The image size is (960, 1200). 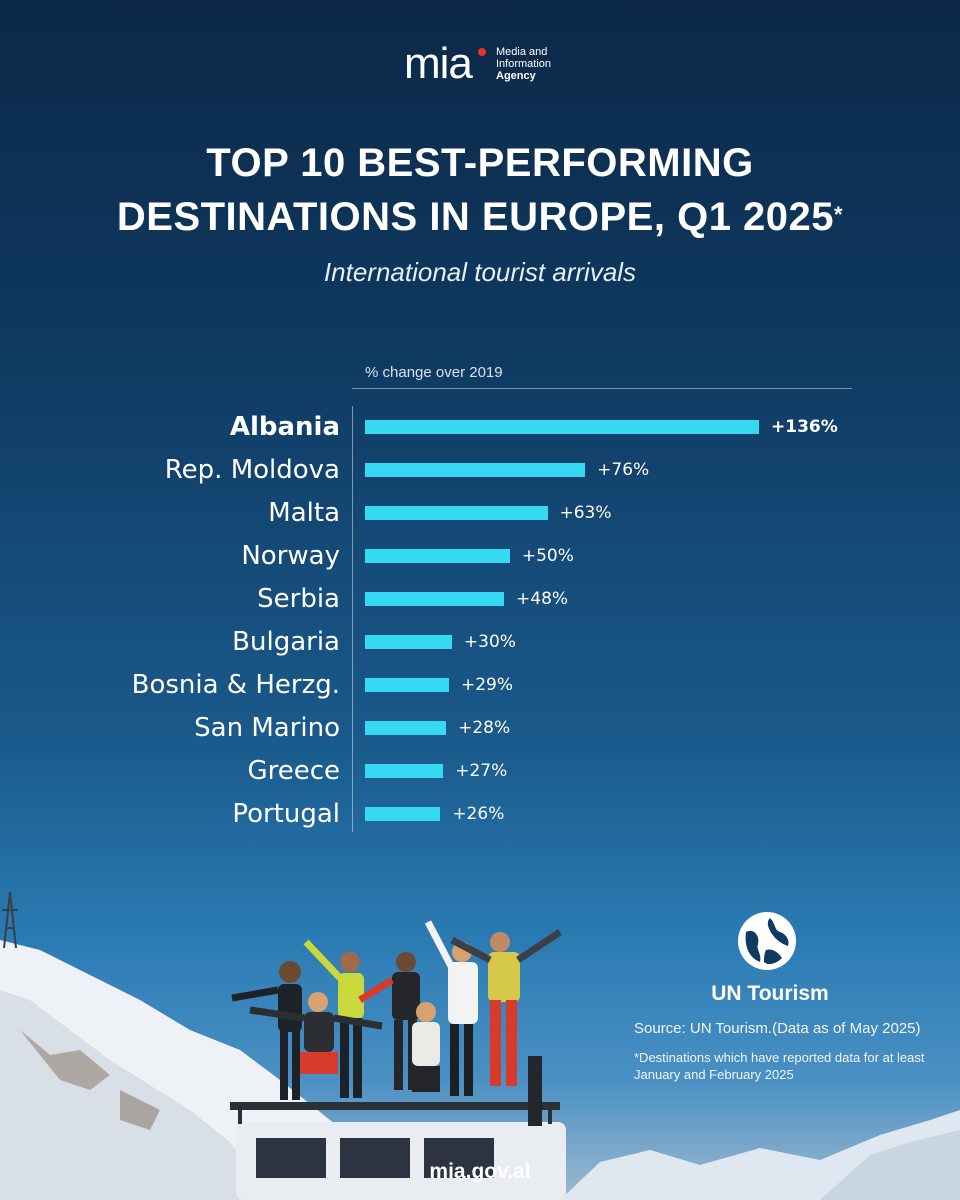 What do you see at coordinates (480, 163) in the screenshot?
I see `page-title-line-1: TOP 10 BEST-PERFORMING` at bounding box center [480, 163].